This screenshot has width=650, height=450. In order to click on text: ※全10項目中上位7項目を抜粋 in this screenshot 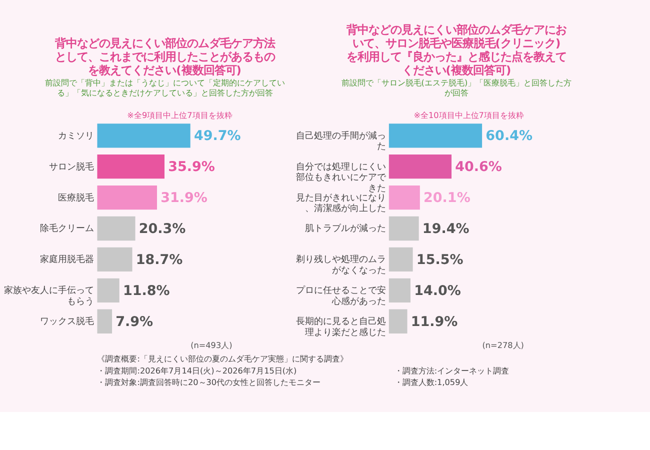, I will do `click(469, 115)`.